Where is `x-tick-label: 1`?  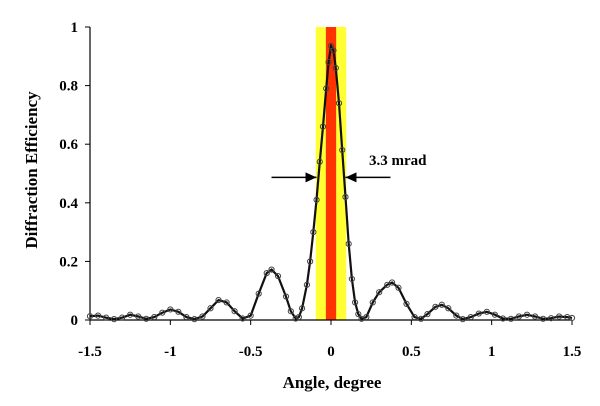 x-tick-label: 1 is located at coordinates (492, 352).